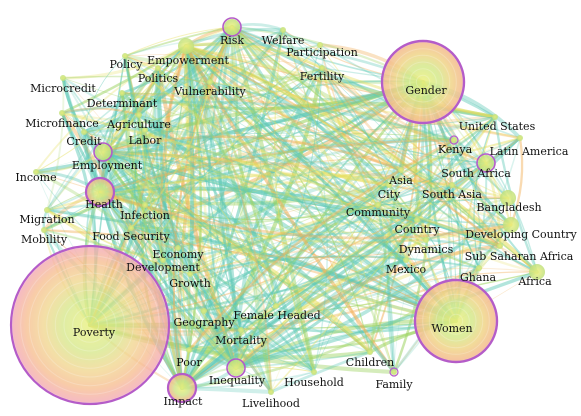  I want to click on label-vulnerability: Vulnerability, so click(209, 91).